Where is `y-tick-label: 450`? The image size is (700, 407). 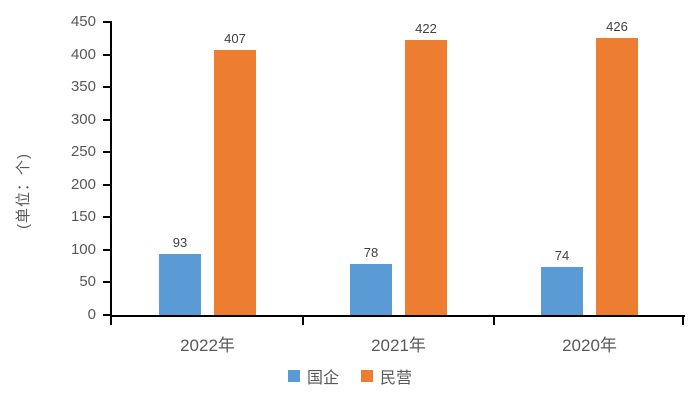 y-tick-label: 450 is located at coordinates (83, 21).